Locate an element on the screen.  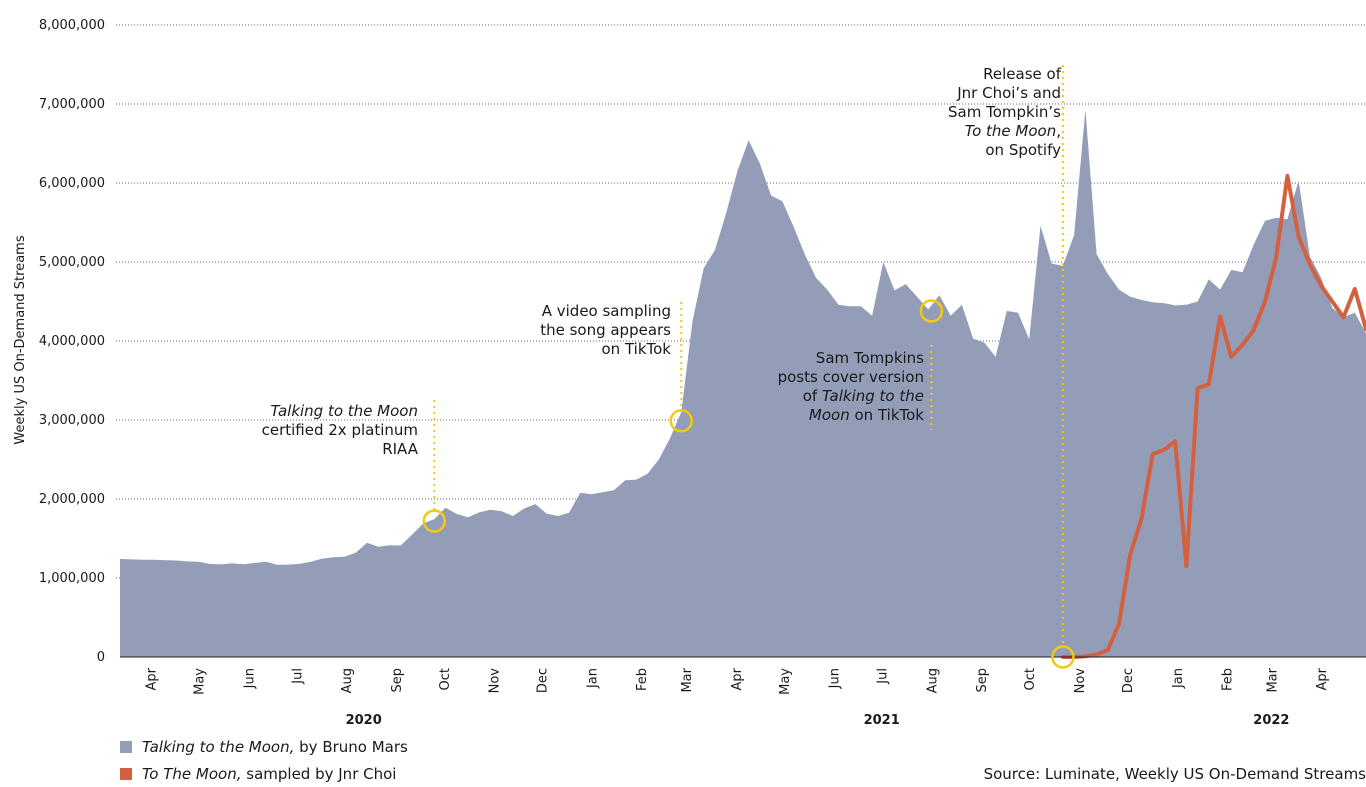
annotation-text-line: on Spotify is located at coordinates (1023, 150).